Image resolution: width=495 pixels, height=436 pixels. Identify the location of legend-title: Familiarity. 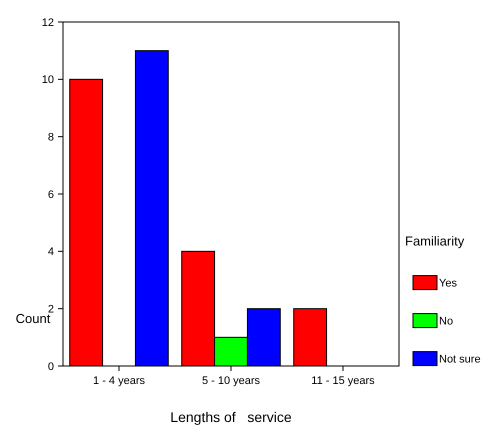
(435, 241).